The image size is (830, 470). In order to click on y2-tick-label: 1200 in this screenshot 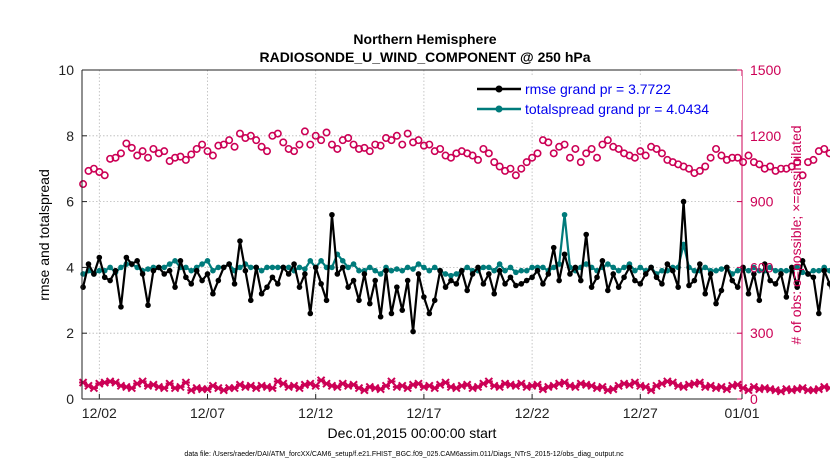, I will do `click(765, 136)`.